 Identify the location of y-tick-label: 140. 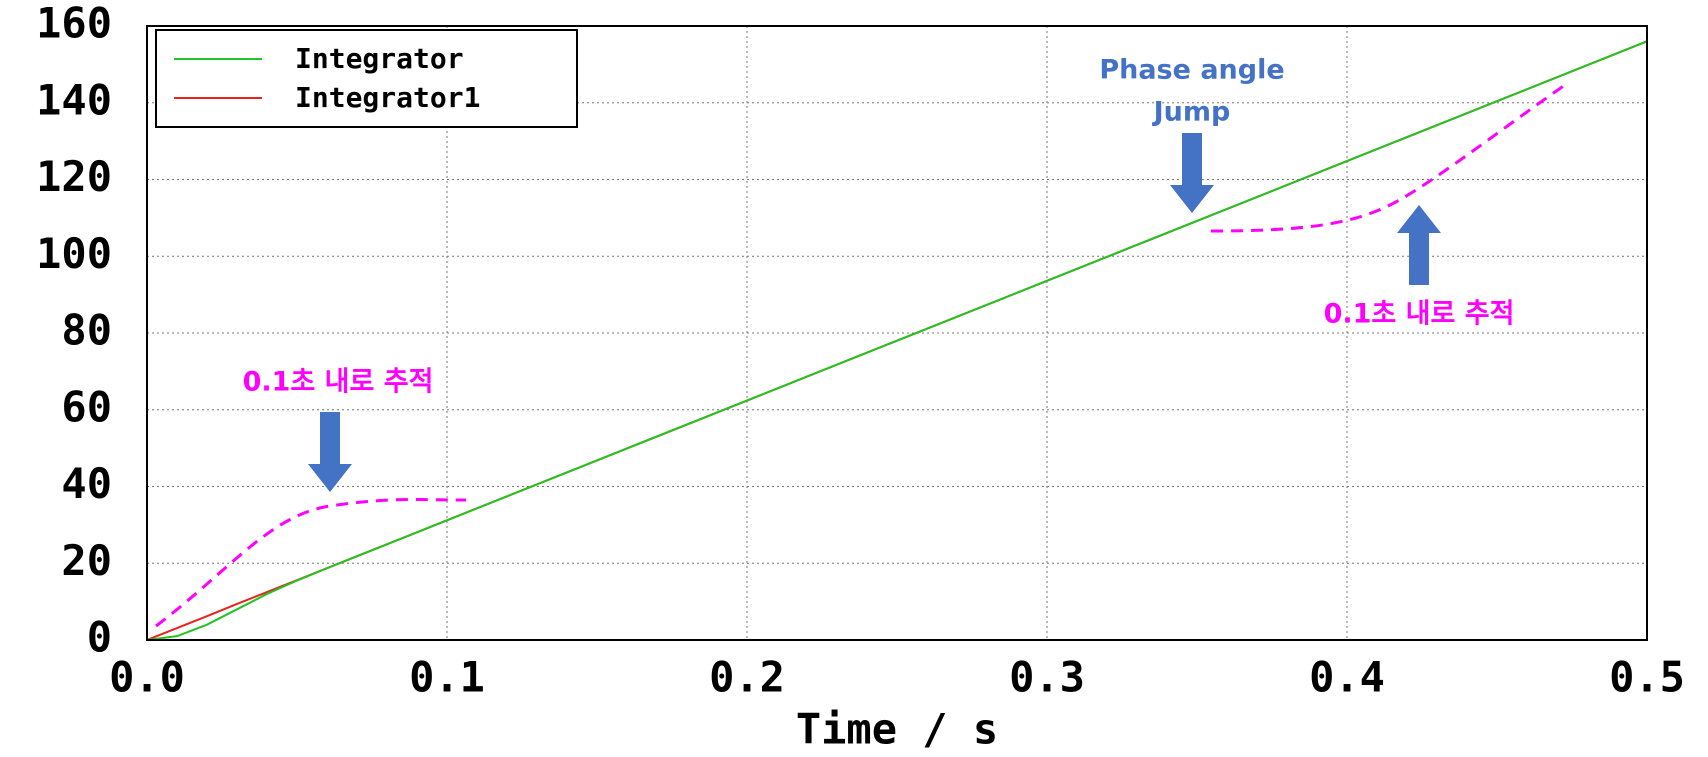
(74, 99).